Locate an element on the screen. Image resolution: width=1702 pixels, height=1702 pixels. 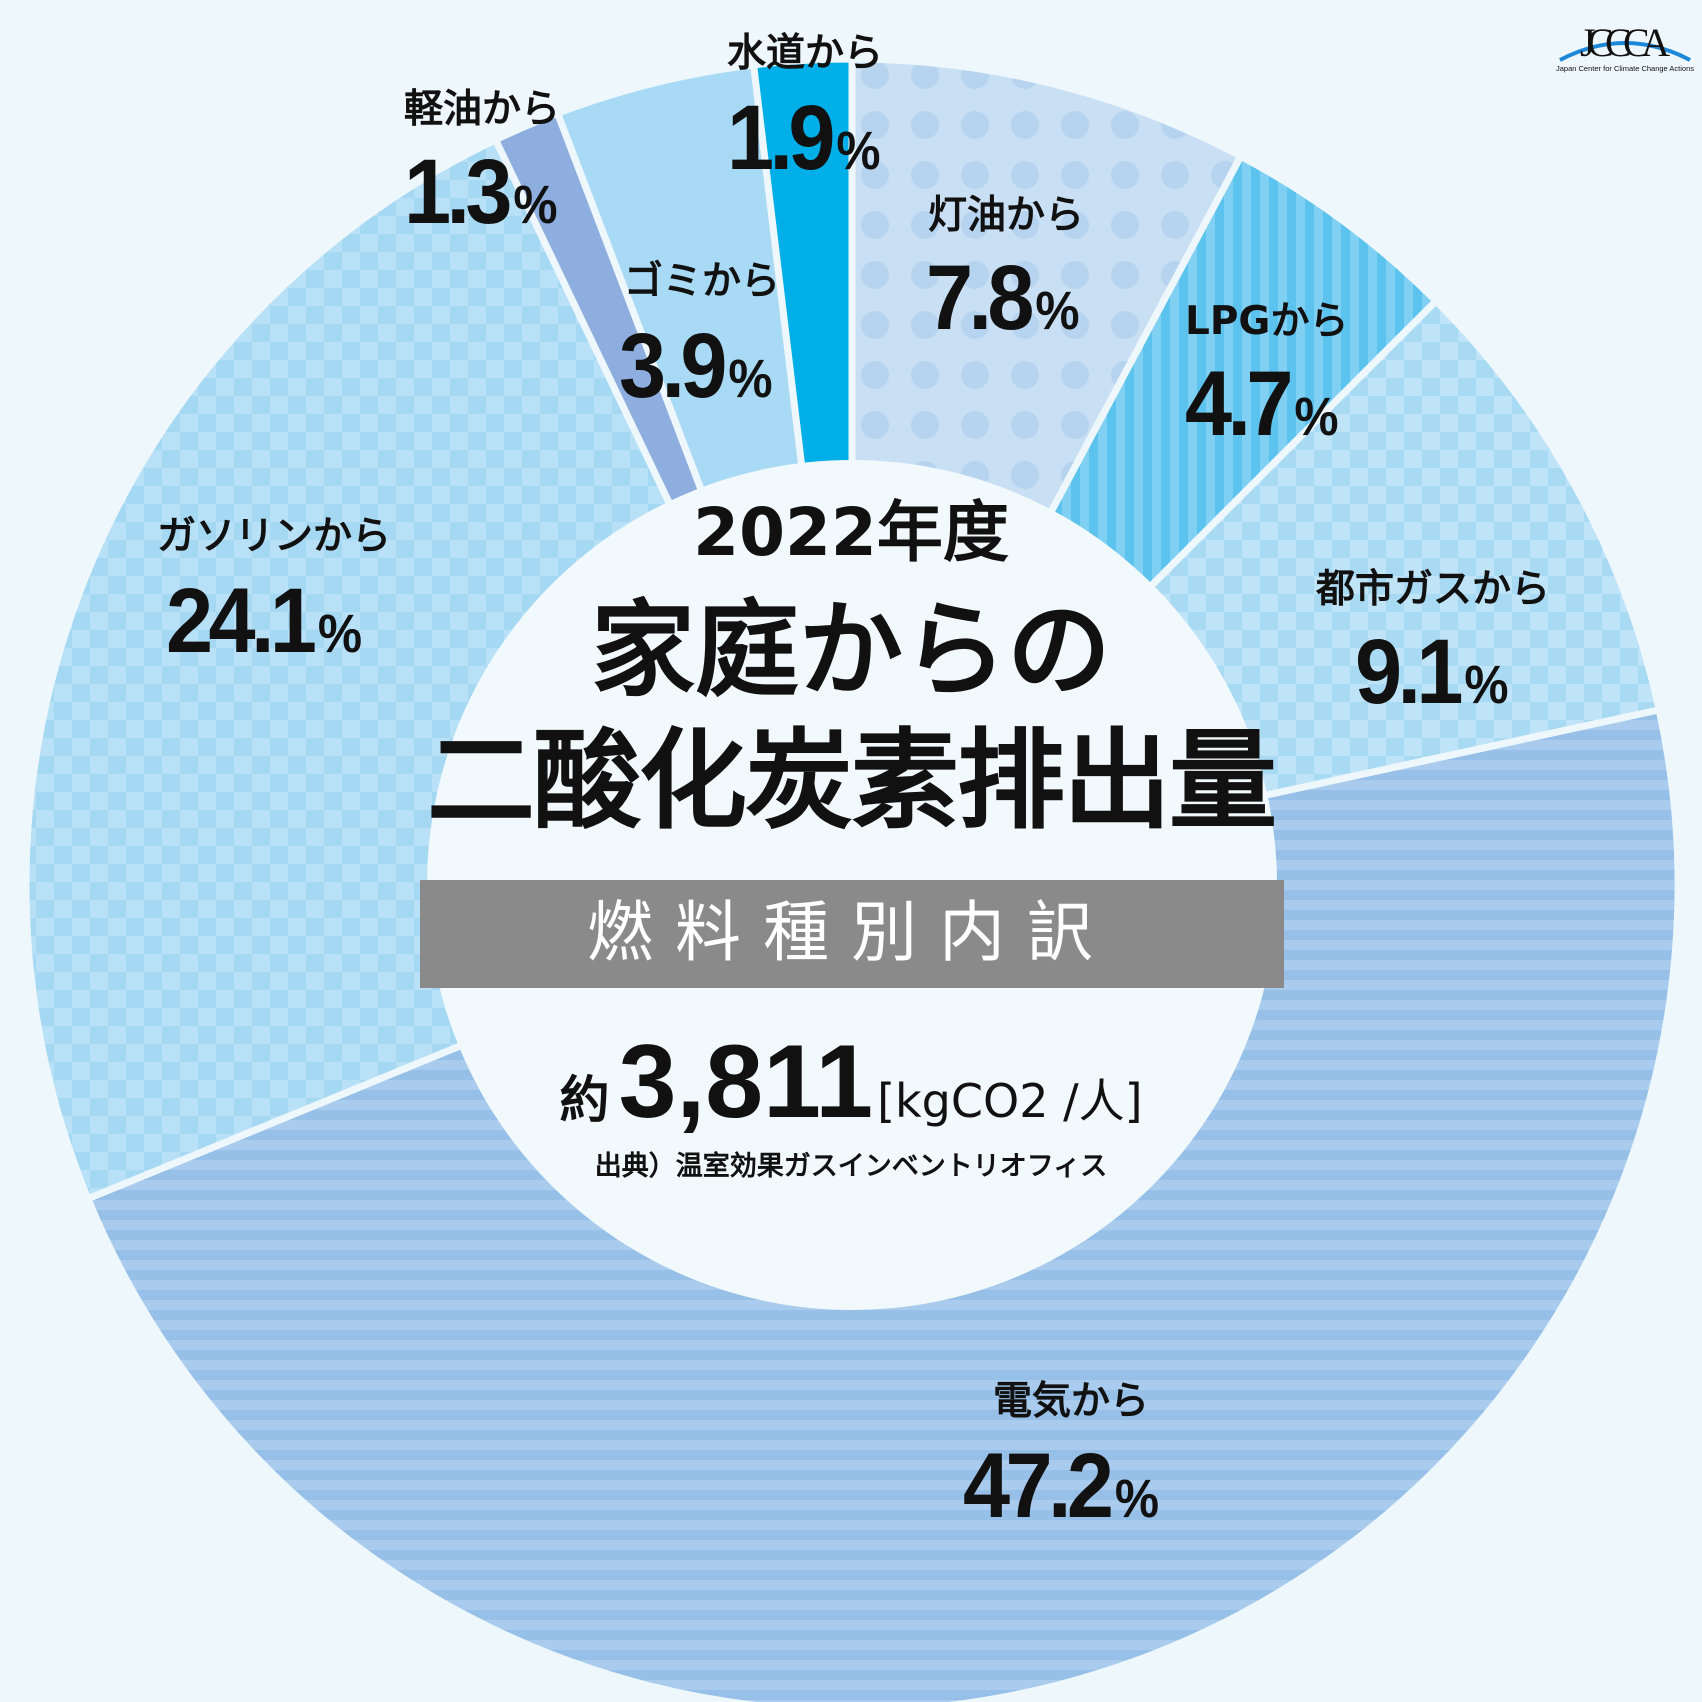
value-kerosene: 7.8% is located at coordinates (1003, 298).